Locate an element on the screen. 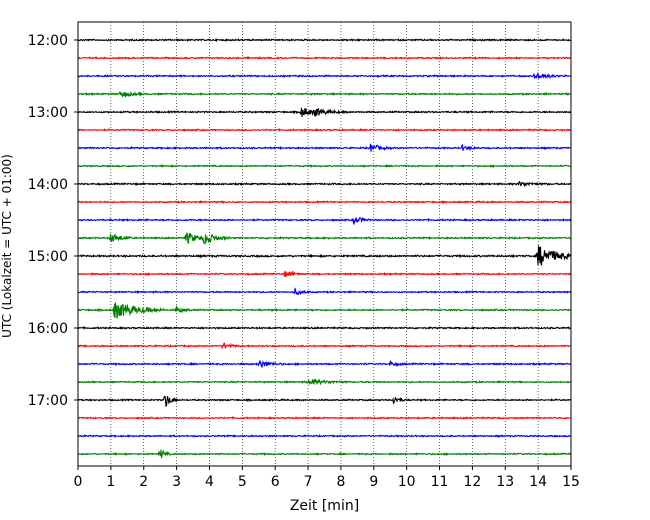  y-tick-label: 13:00 is located at coordinates (48, 113).